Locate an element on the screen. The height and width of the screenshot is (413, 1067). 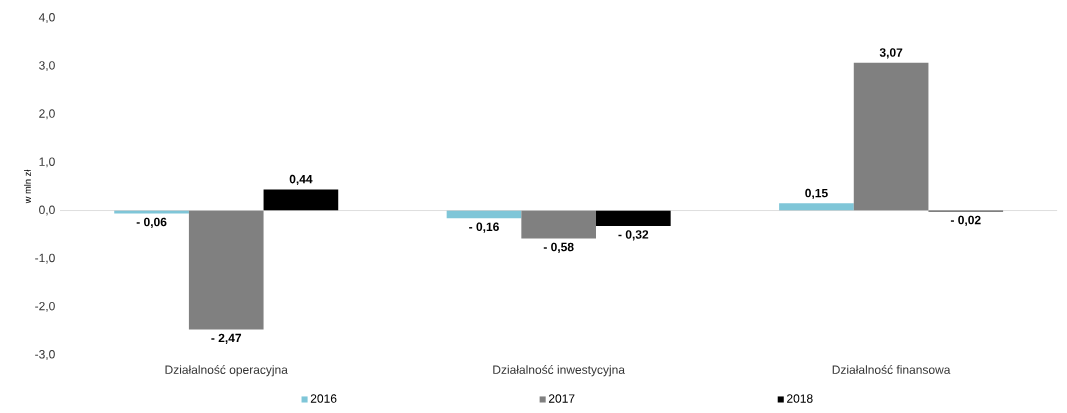
data-label: 3,07 is located at coordinates (891, 53).